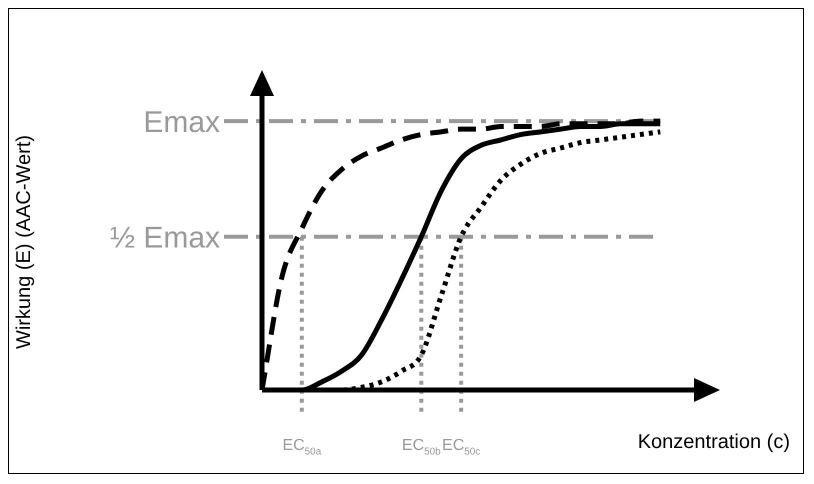 The image size is (814, 484). I want to click on ref-line-label: Emax, so click(181, 123).